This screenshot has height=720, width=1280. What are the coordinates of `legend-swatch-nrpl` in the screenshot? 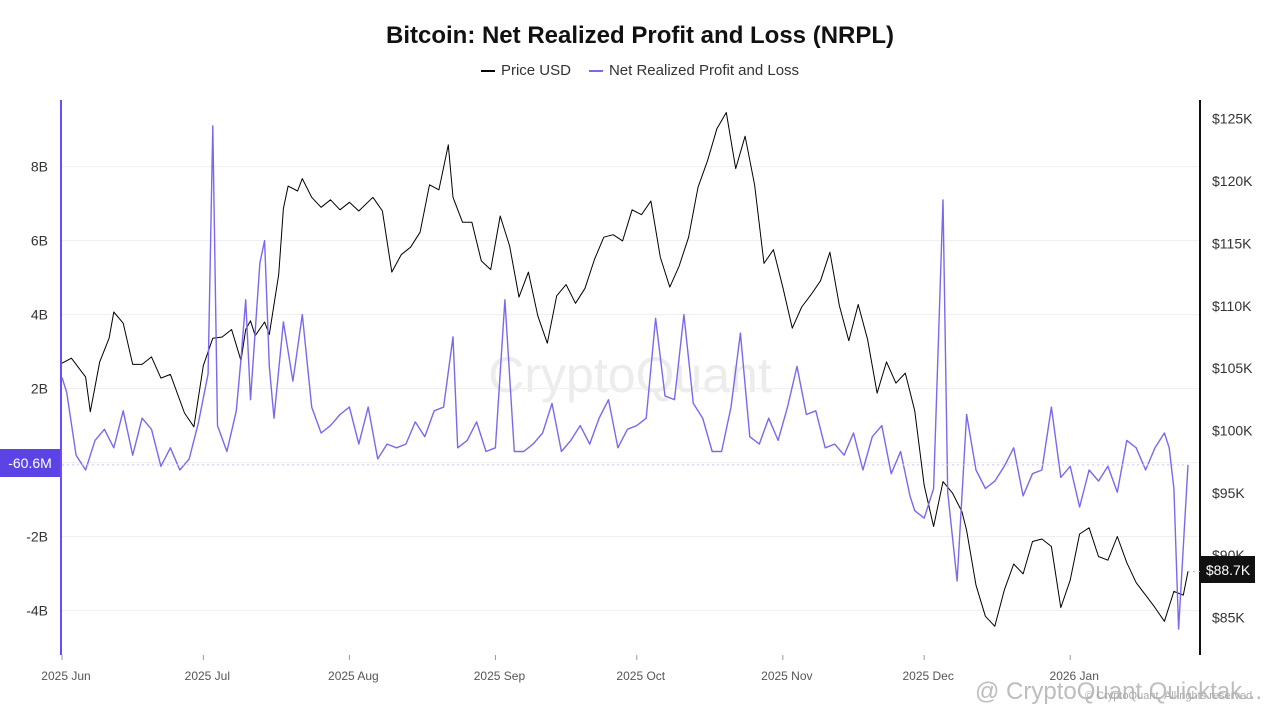 It's located at (595, 70).